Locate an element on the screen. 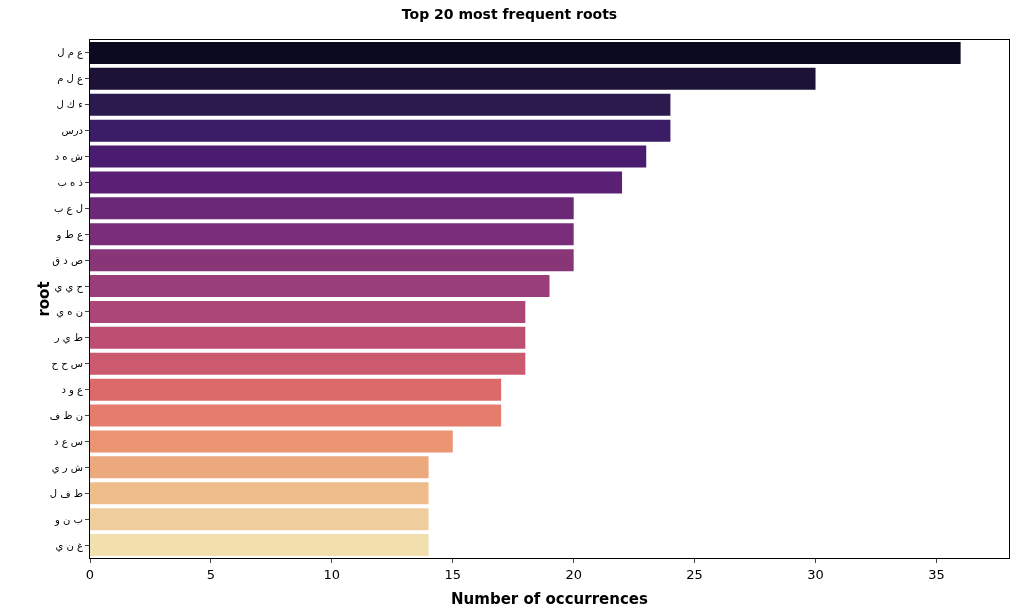 This screenshot has width=1019, height=608. y-tick-label: درس is located at coordinates (72, 131).